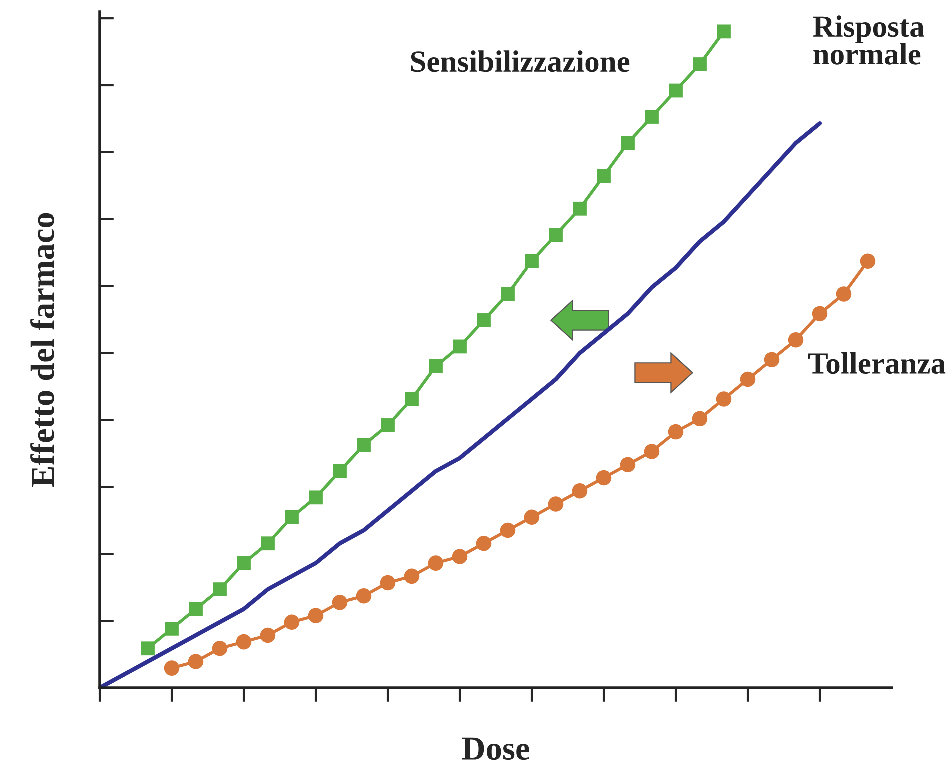  What do you see at coordinates (877, 363) in the screenshot?
I see `series-label: Tolleranza` at bounding box center [877, 363].